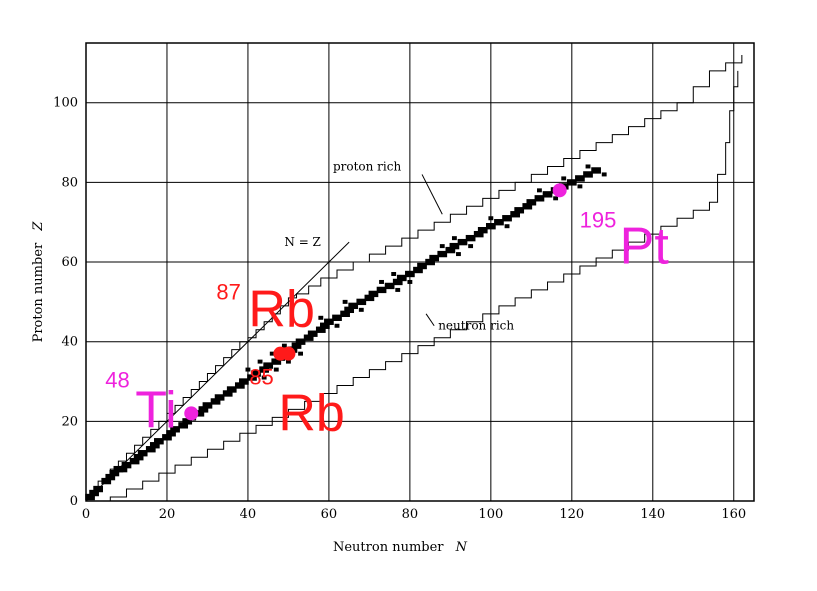 The image size is (817, 591). What do you see at coordinates (733, 514) in the screenshot?
I see `x-tick-label: 160` at bounding box center [733, 514].